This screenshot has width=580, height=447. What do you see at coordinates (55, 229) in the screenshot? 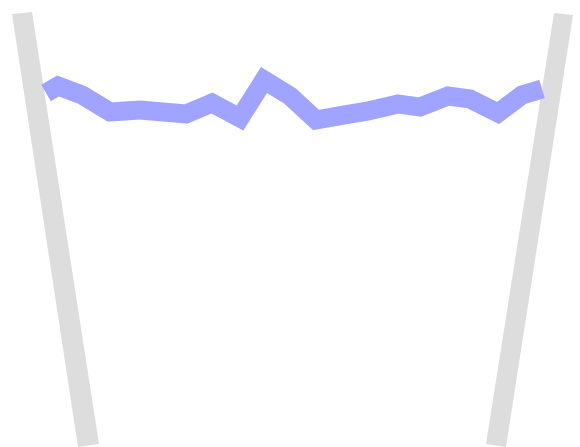
I see `left-wall` at bounding box center [55, 229].